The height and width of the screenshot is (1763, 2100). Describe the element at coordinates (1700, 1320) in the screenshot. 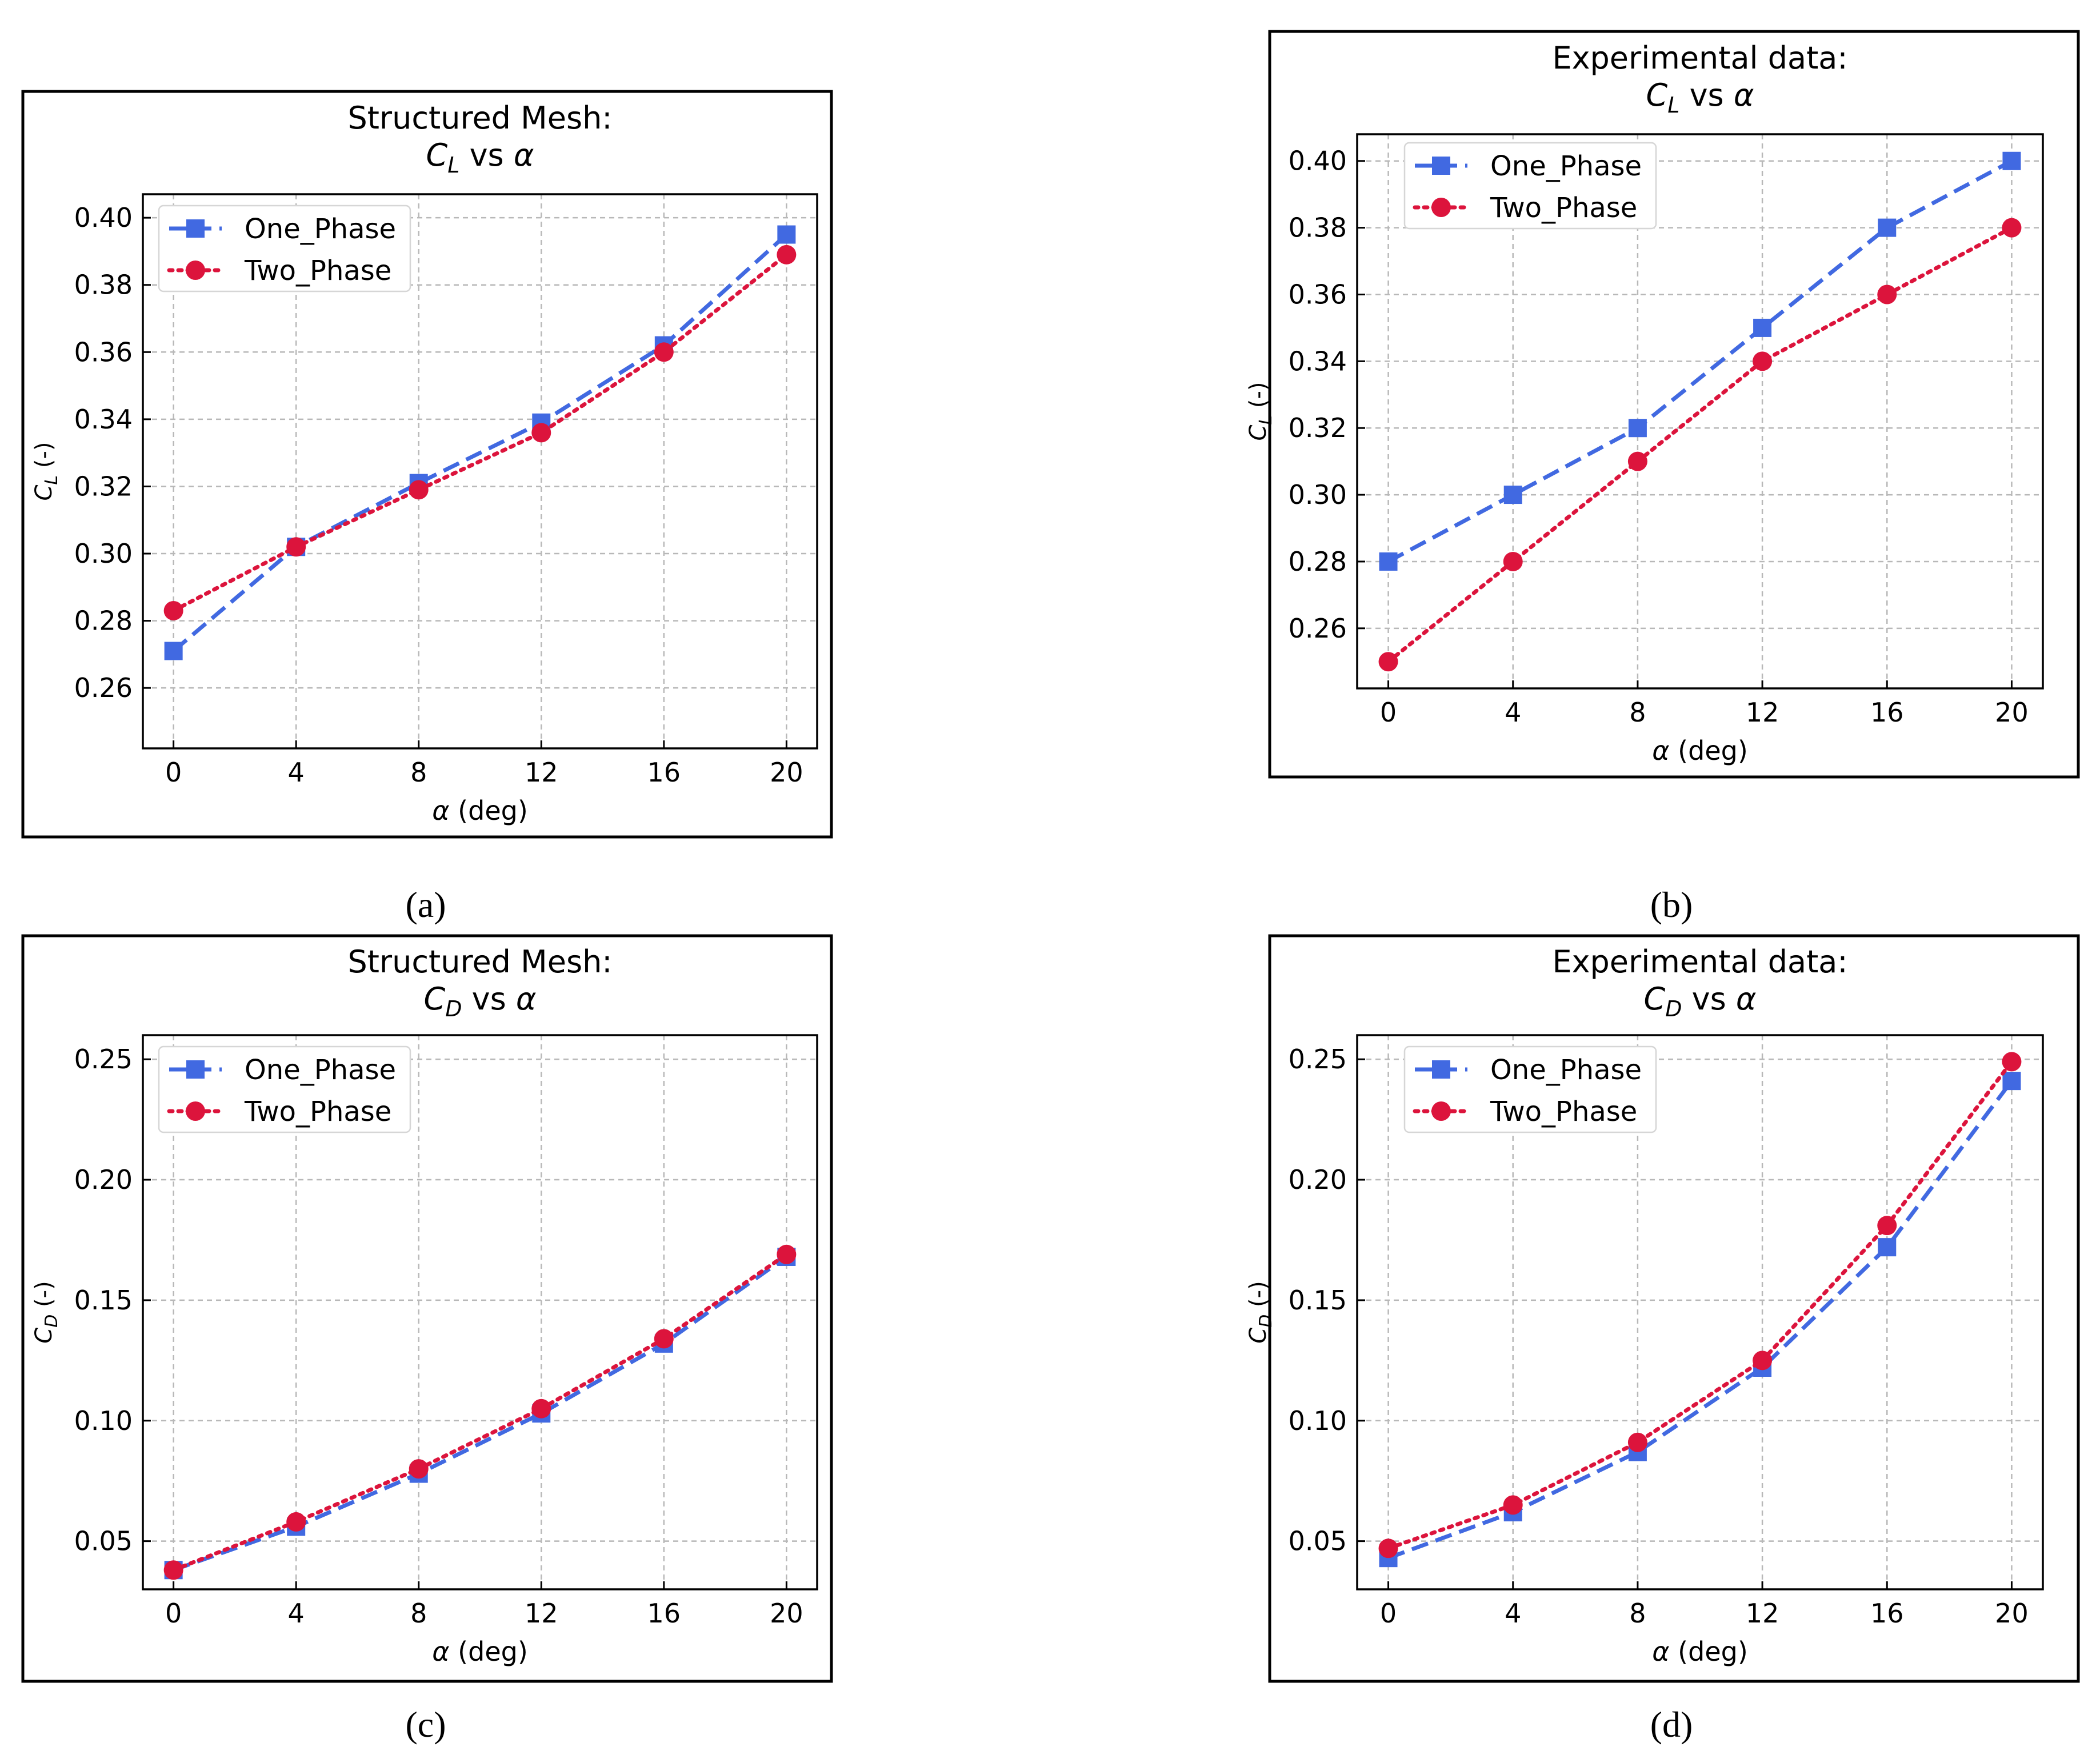

I see `series-one-phase` at that location.